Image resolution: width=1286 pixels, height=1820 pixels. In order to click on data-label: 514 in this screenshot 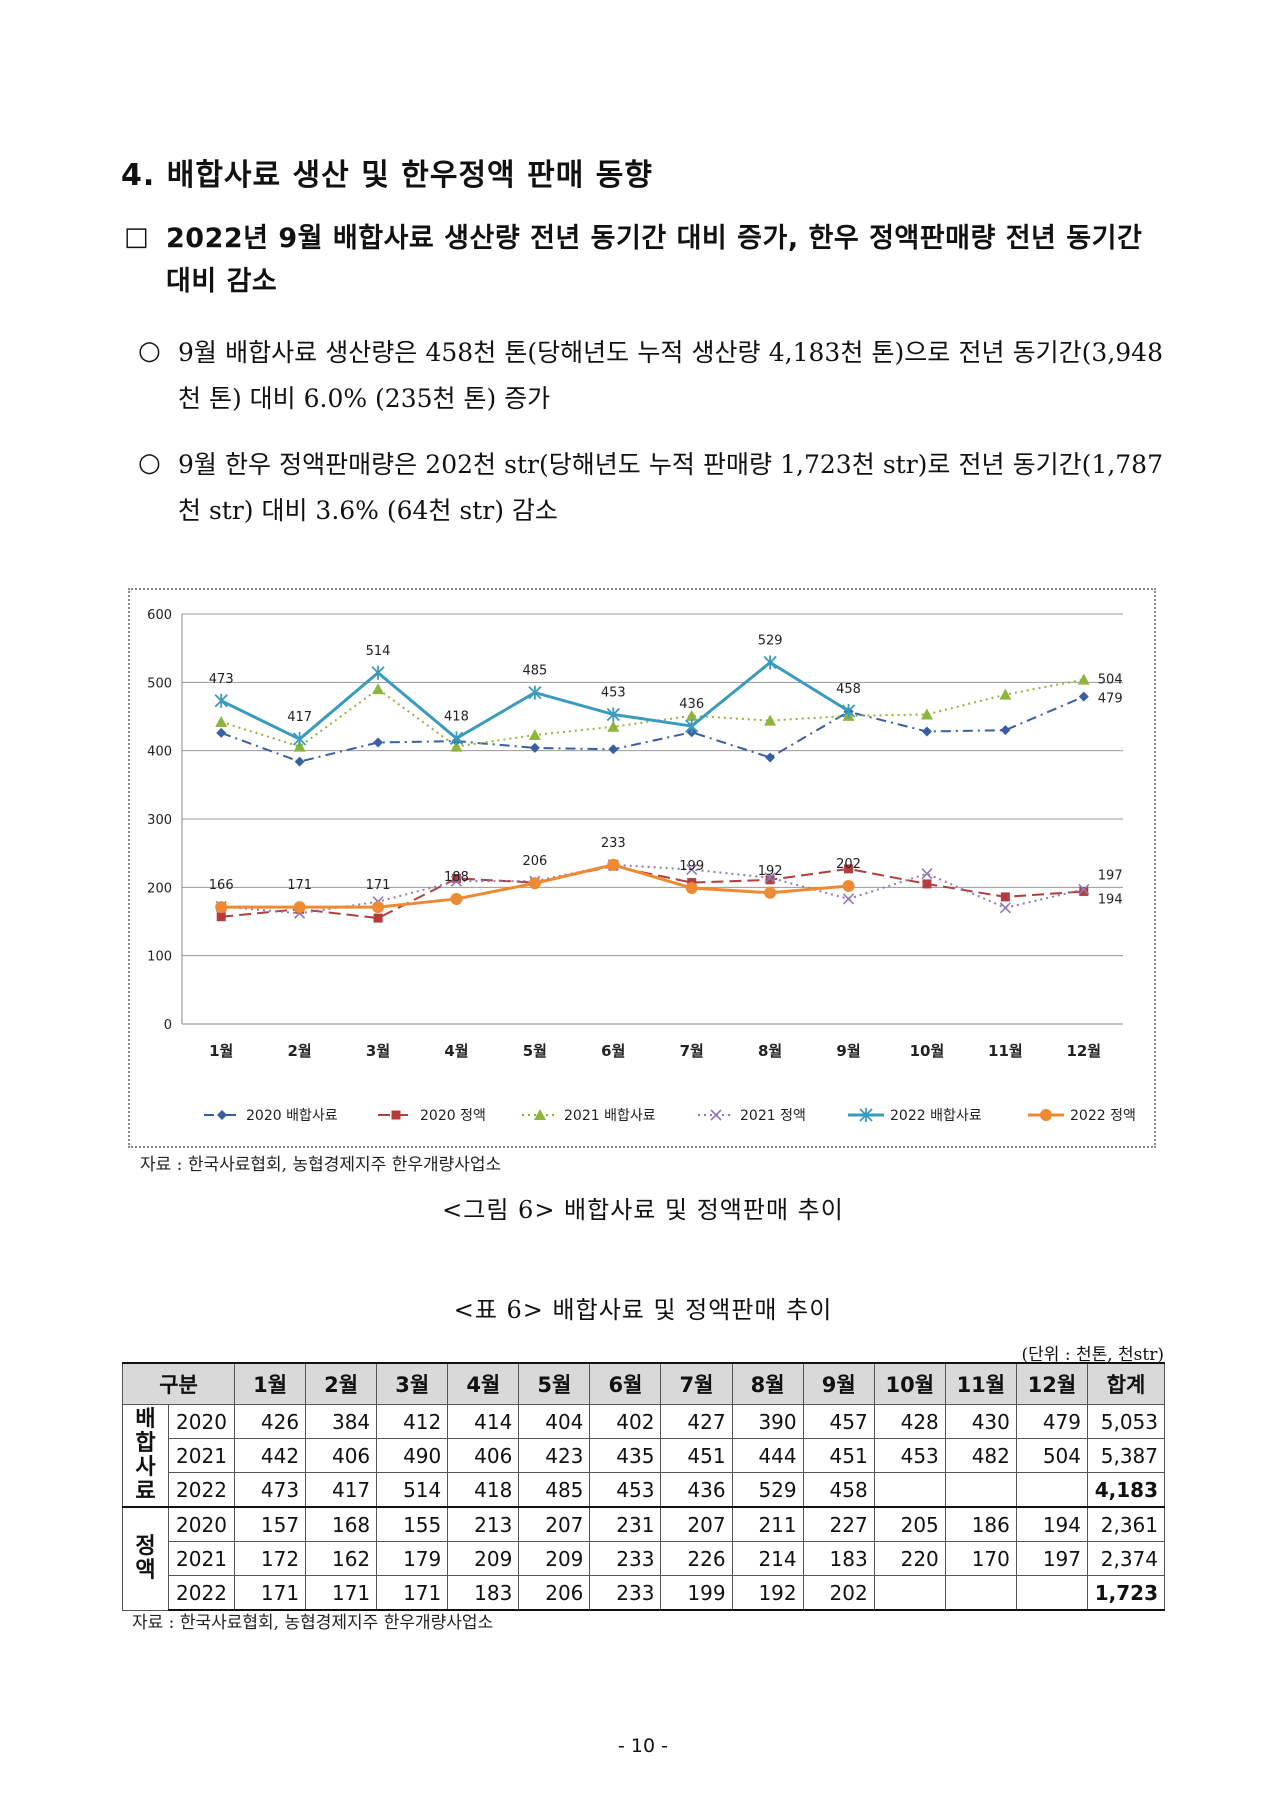, I will do `click(378, 651)`.